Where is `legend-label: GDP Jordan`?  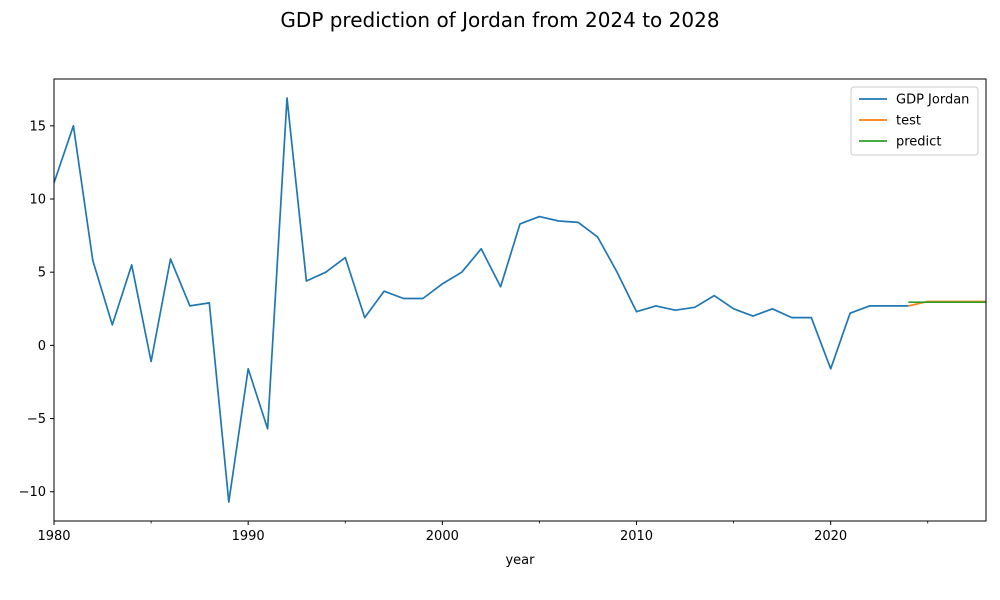 legend-label: GDP Jordan is located at coordinates (932, 100).